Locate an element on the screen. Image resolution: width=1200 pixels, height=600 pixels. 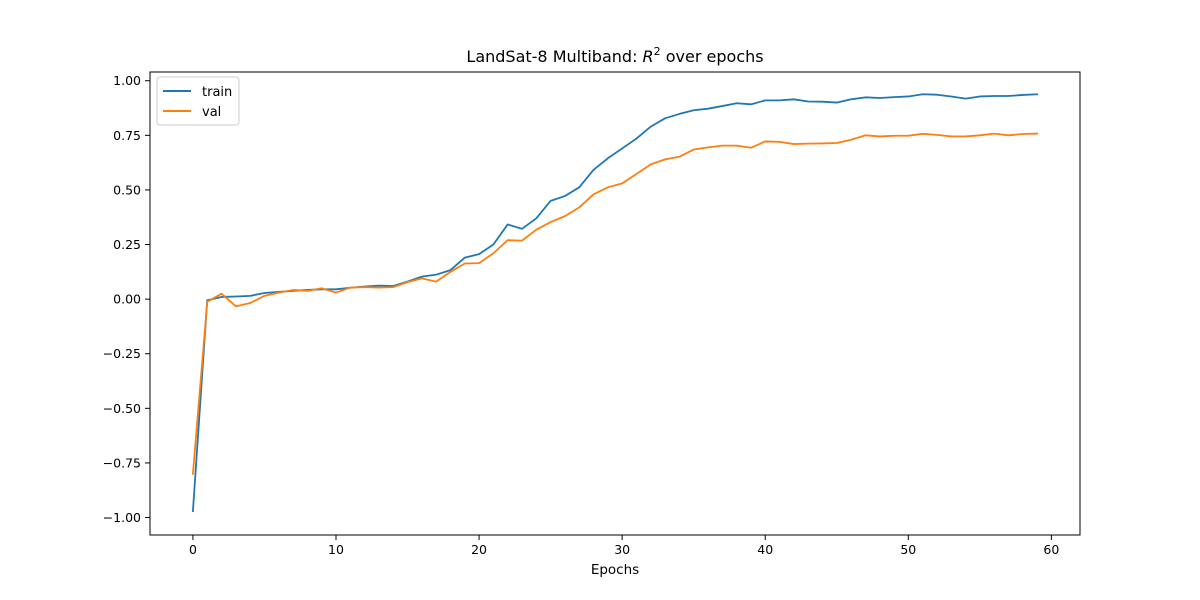
x-axis-label: Epochs is located at coordinates (615, 570).